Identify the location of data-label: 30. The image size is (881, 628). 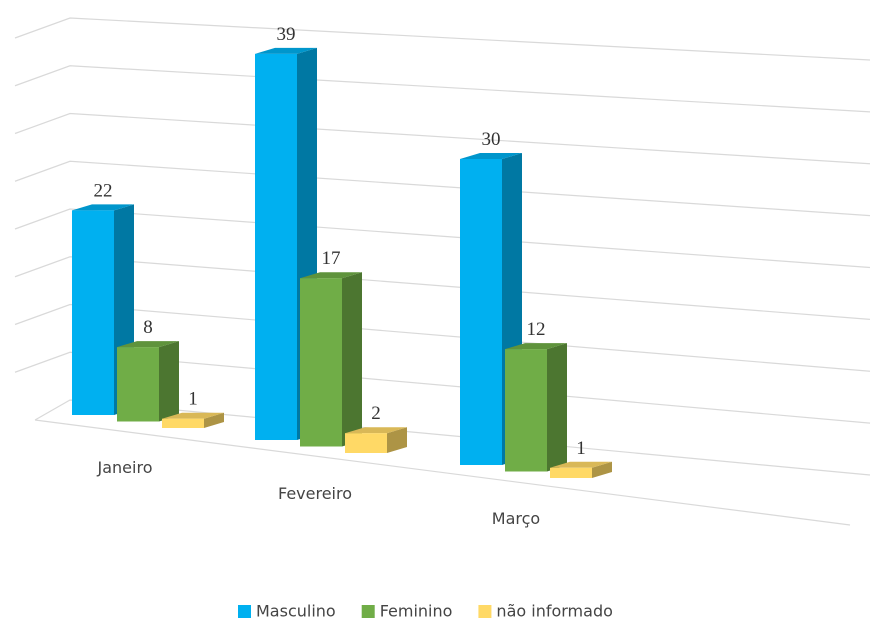
(491, 139).